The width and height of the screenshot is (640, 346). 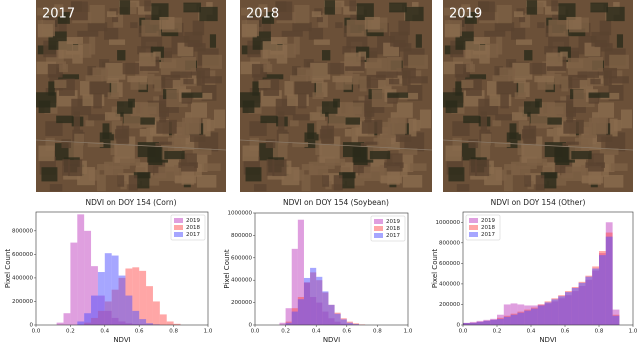 What do you see at coordinates (241, 281) in the screenshot?
I see `y-tick-label: 400000` at bounding box center [241, 281].